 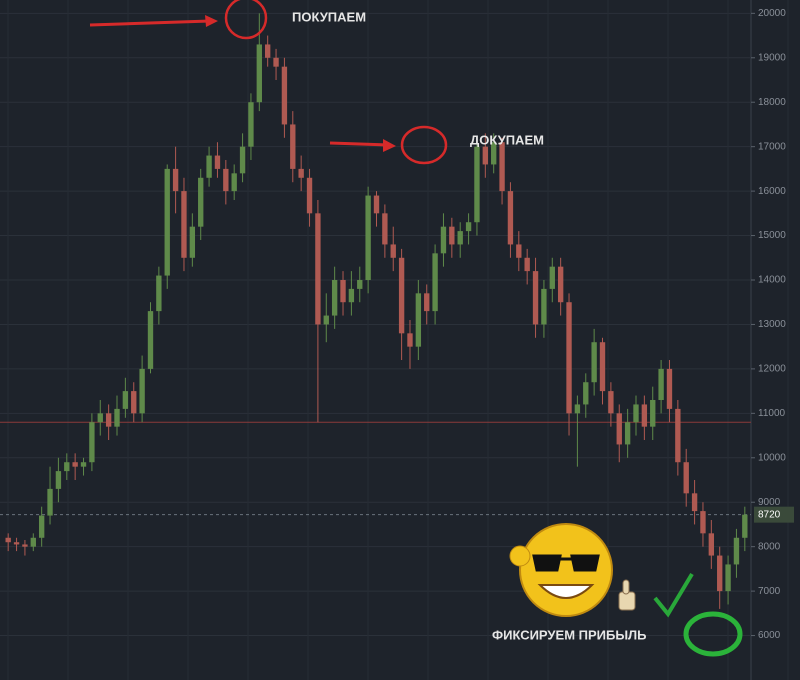 What do you see at coordinates (769, 546) in the screenshot?
I see `y-tick-label: 8000` at bounding box center [769, 546].